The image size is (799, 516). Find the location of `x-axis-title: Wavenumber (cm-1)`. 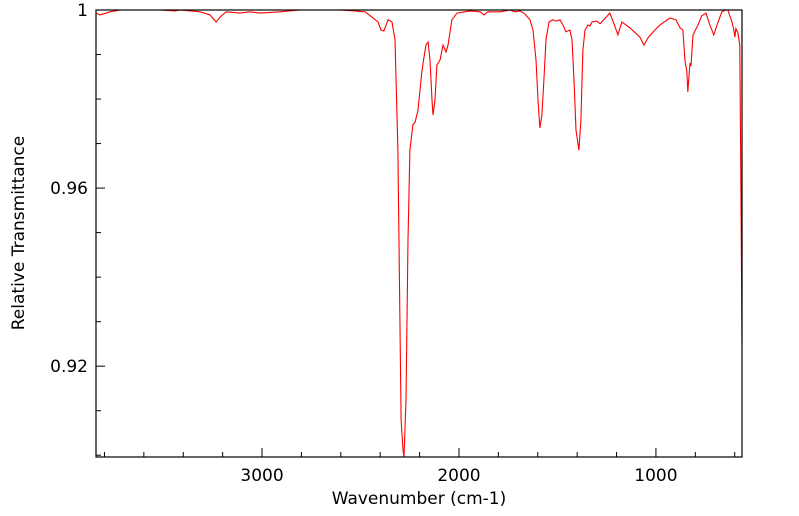

x-axis-title: Wavenumber (cm-1) is located at coordinates (419, 499).